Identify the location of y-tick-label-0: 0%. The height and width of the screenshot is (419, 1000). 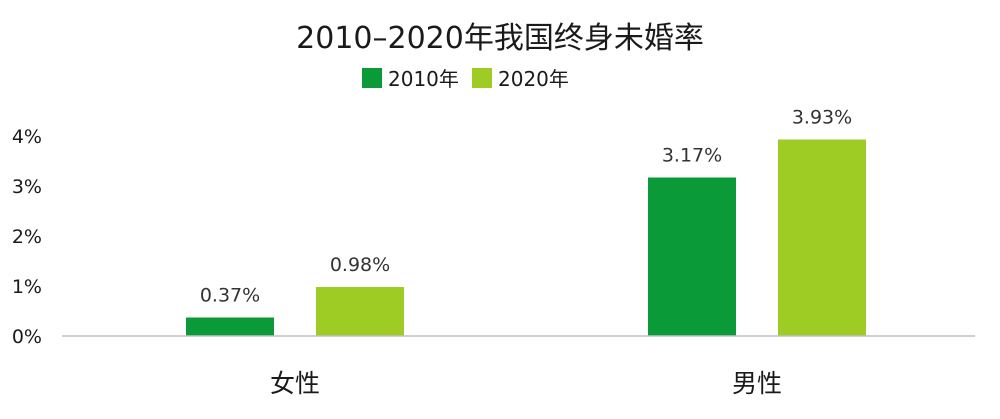
(27, 337).